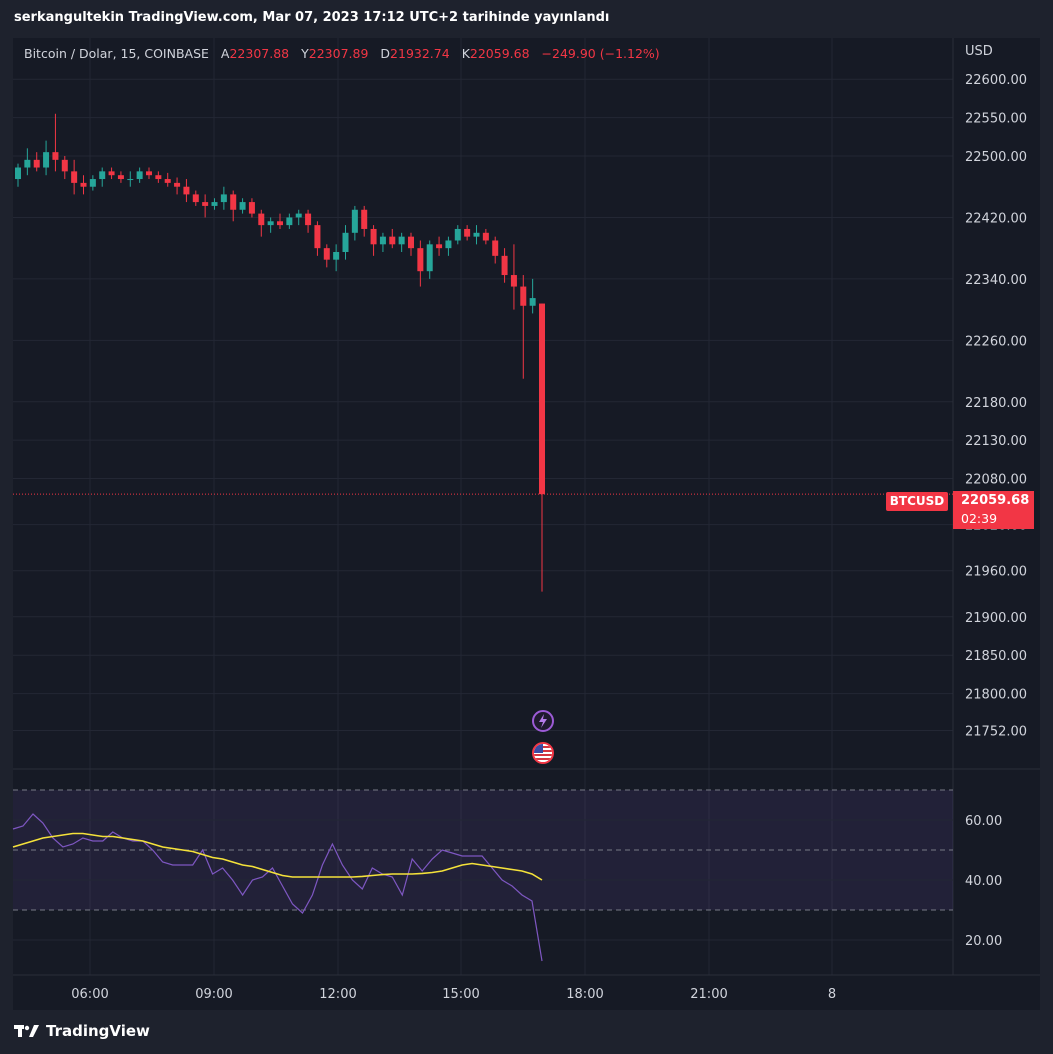 The image size is (1053, 1054). What do you see at coordinates (337, 994) in the screenshot?
I see `time-tick-label: 12:00` at bounding box center [337, 994].